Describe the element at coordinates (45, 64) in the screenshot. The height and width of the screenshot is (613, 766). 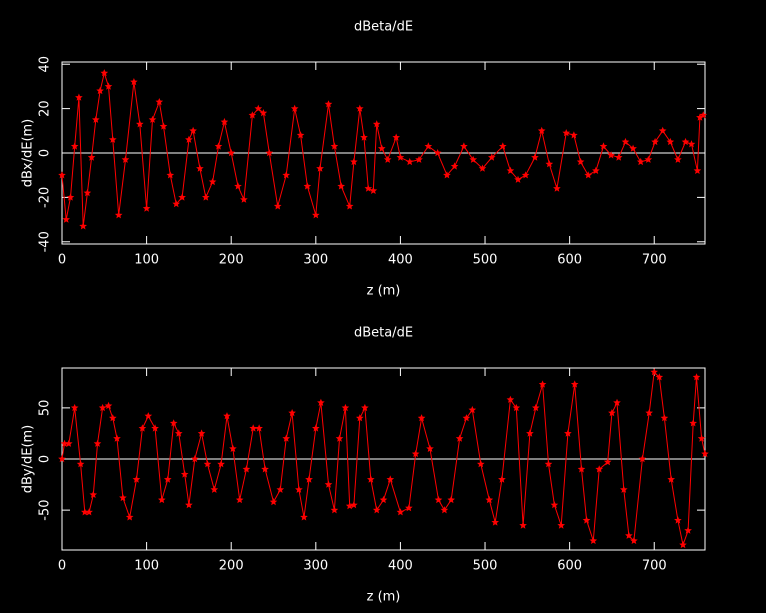
I see `y-tick-label: 40` at that location.